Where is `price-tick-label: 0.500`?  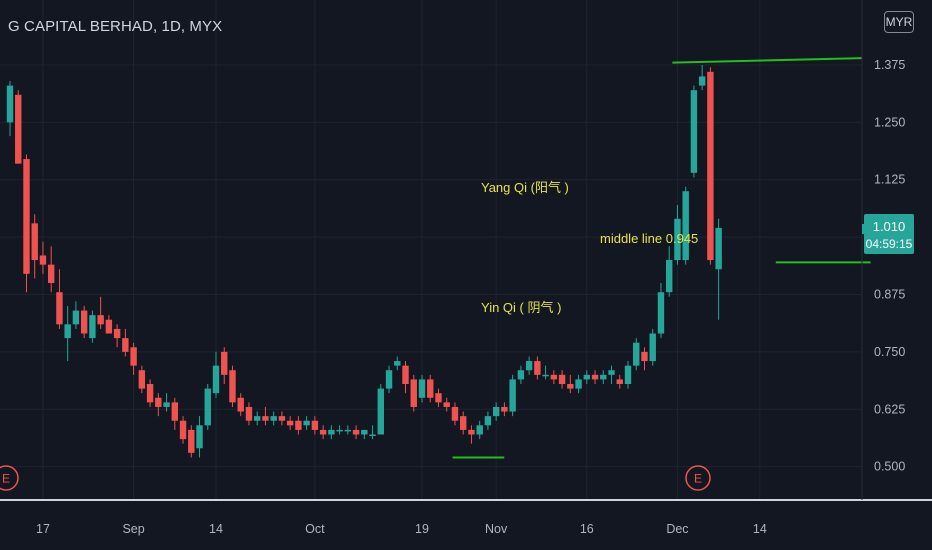
price-tick-label: 0.500 is located at coordinates (889, 467).